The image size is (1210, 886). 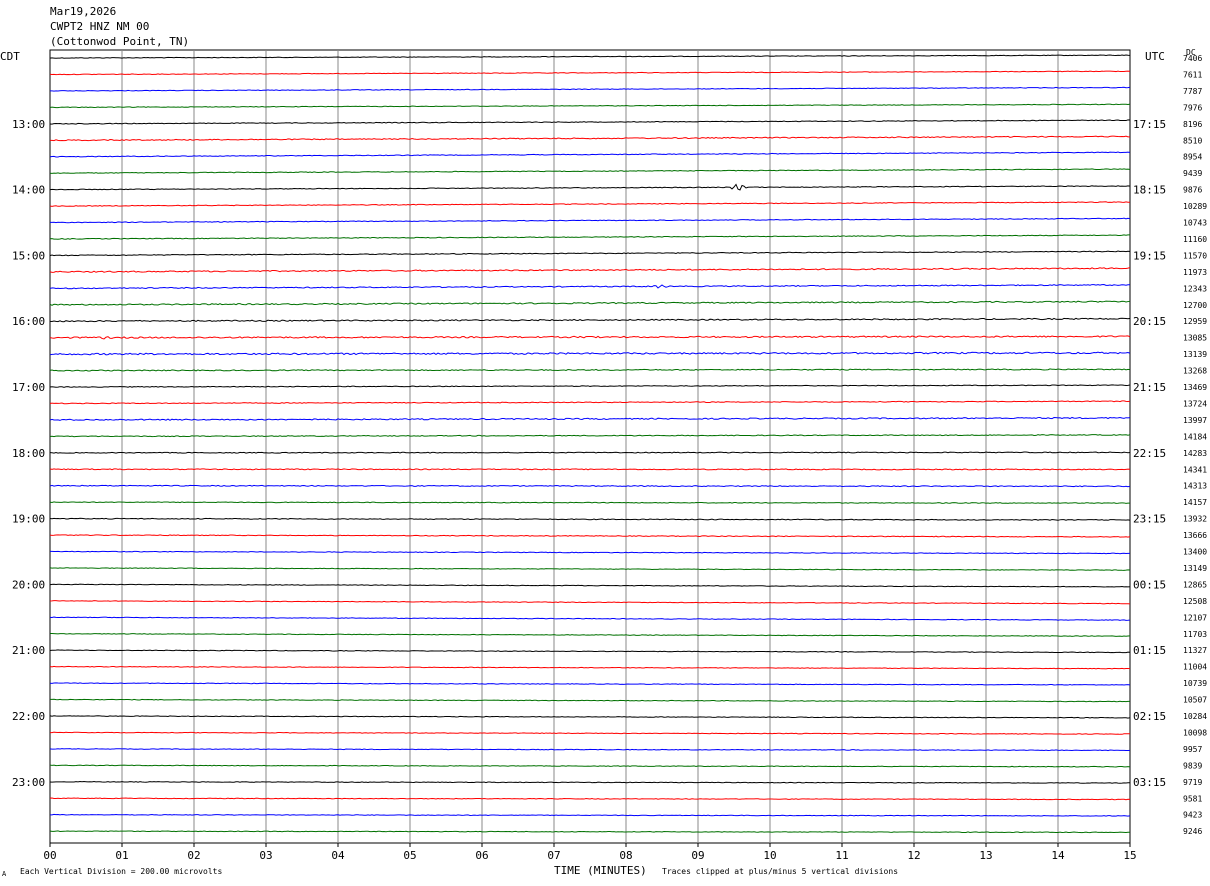 What do you see at coordinates (1195, 354) in the screenshot?
I see `dc-value: 13139` at bounding box center [1195, 354].